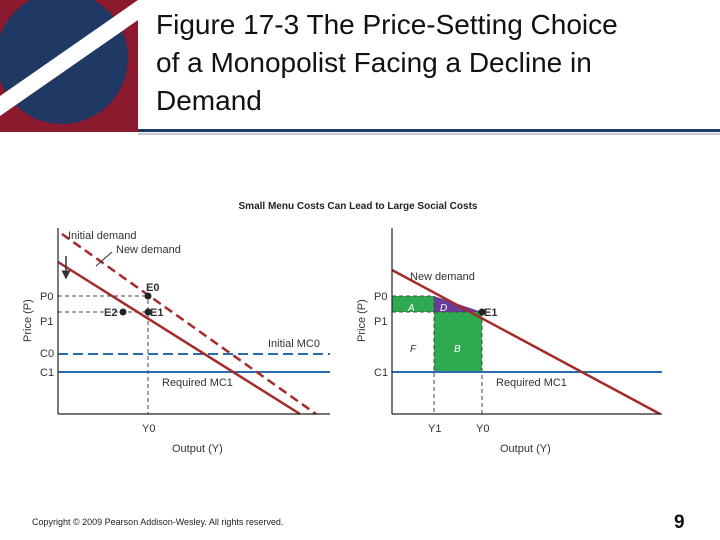 This screenshot has width=720, height=540. What do you see at coordinates (197, 449) in the screenshot?
I see `left-x-axis-label: Output (Y)` at bounding box center [197, 449].